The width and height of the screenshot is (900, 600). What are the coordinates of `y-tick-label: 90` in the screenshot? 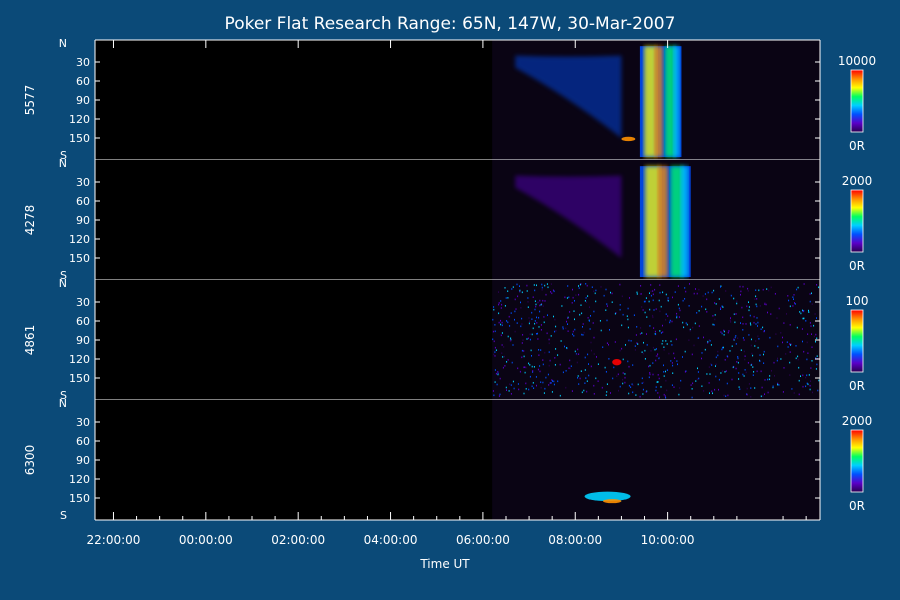 It's located at (83, 460).